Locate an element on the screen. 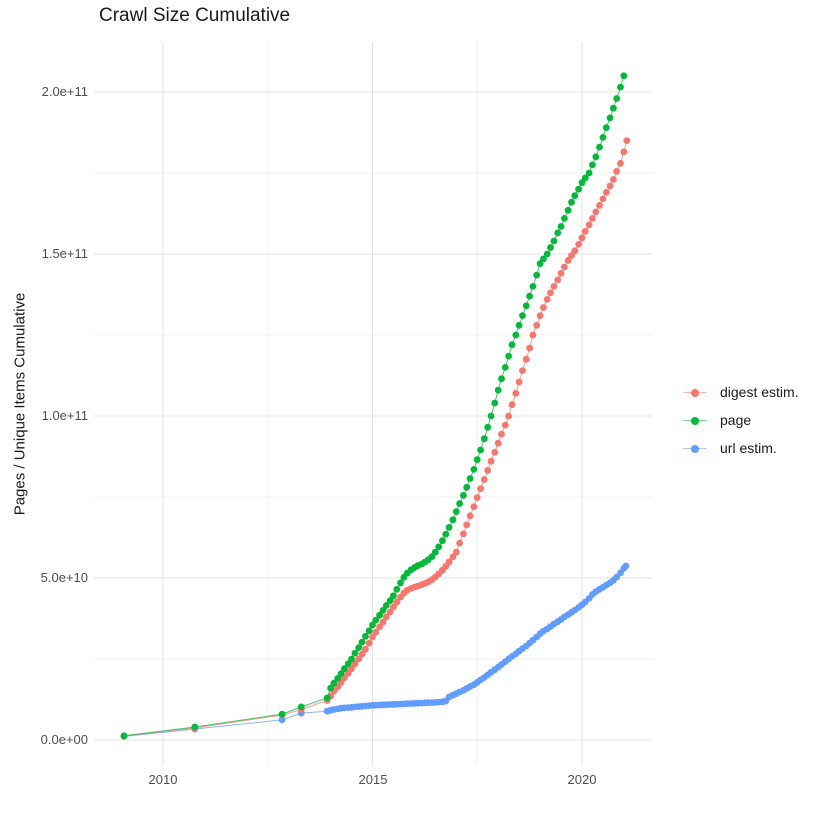 The height and width of the screenshot is (827, 826). legend-label: url estim. is located at coordinates (748, 448).